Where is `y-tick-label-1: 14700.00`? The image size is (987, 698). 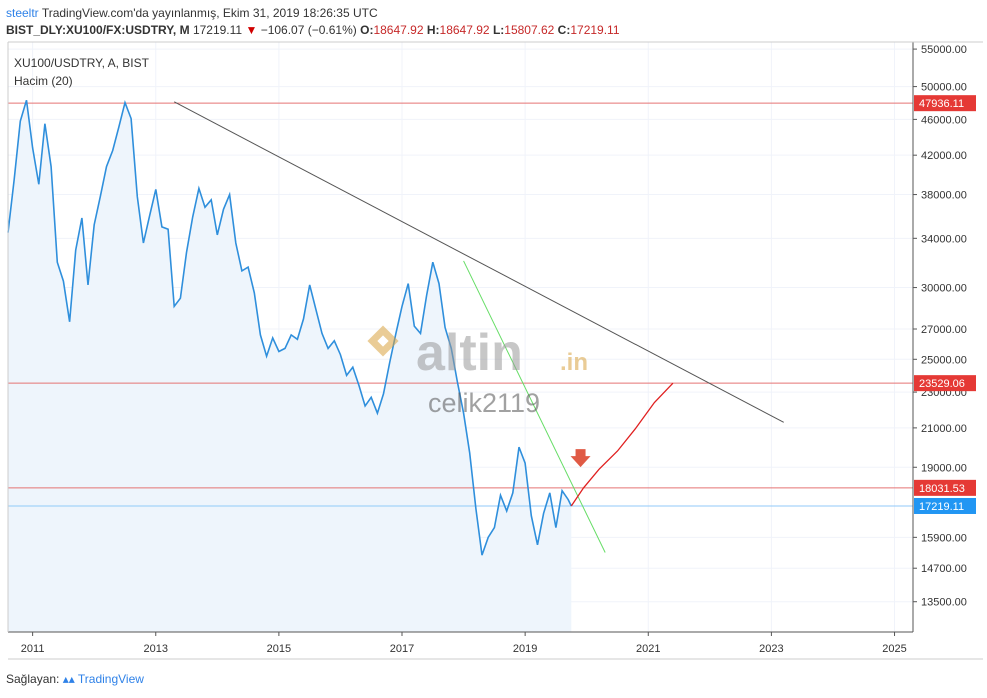 y-tick-label-1: 14700.00 is located at coordinates (944, 569).